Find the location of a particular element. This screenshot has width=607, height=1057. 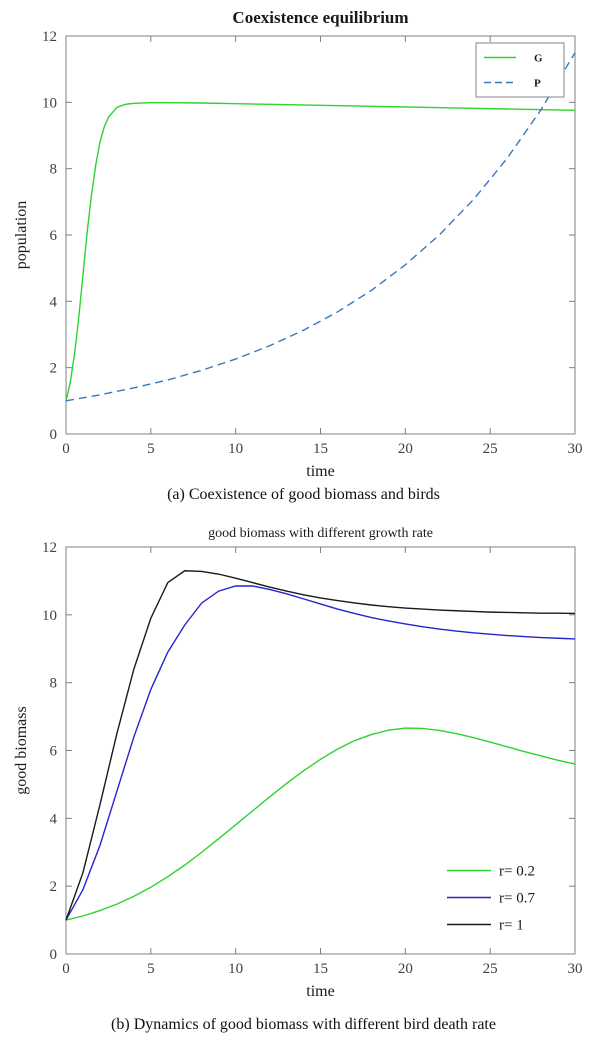

legend-label: G is located at coordinates (538, 59).